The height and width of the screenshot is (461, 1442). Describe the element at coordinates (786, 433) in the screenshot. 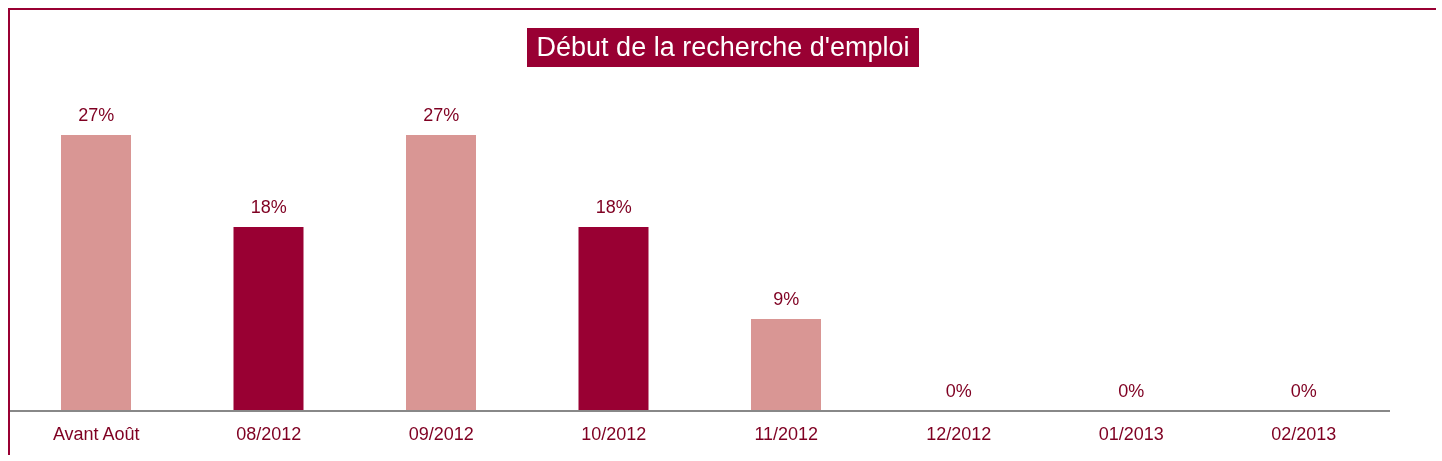

I see `x-tick-label: 11/2012` at that location.